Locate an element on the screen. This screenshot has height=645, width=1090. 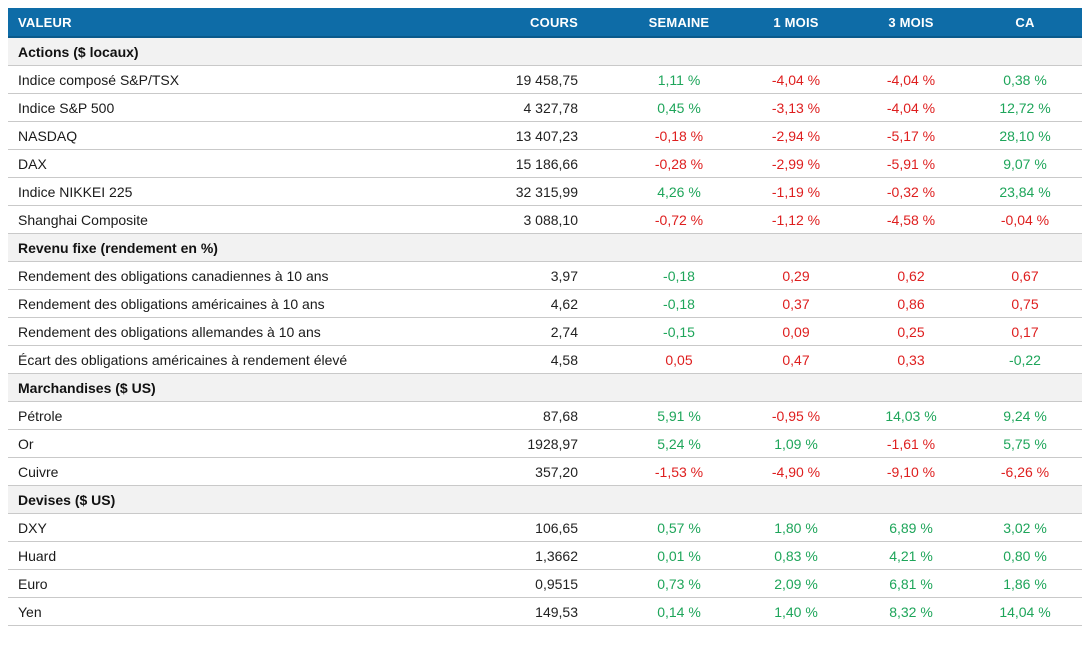
pct-value: -5,91 % is located at coordinates (911, 163).